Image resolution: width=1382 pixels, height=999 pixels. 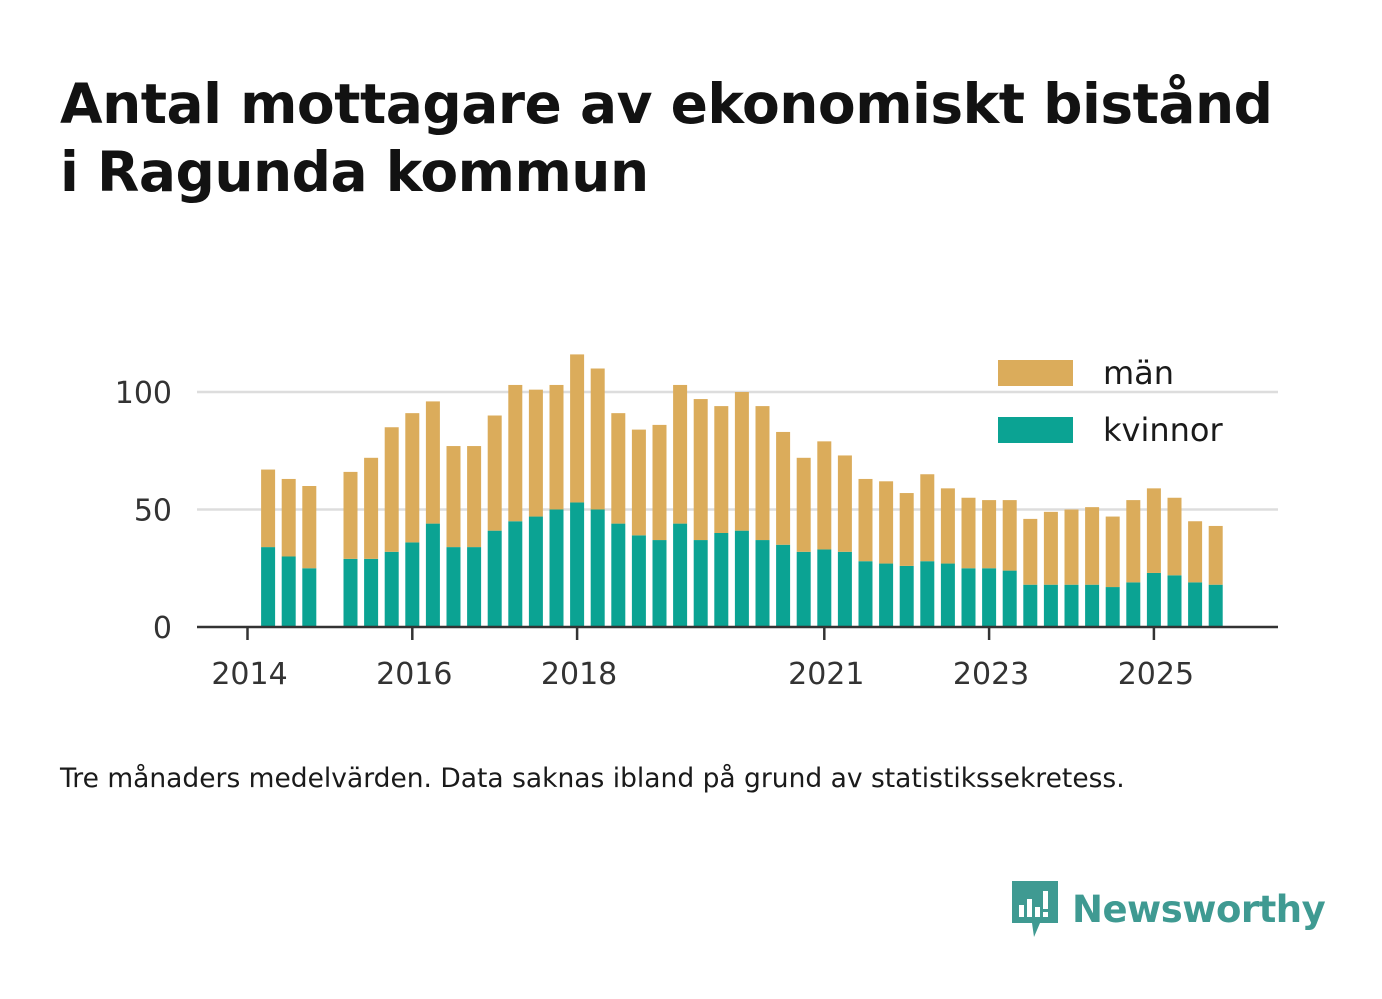 I want to click on brand-name: Newsworthy, so click(x=1199, y=909).